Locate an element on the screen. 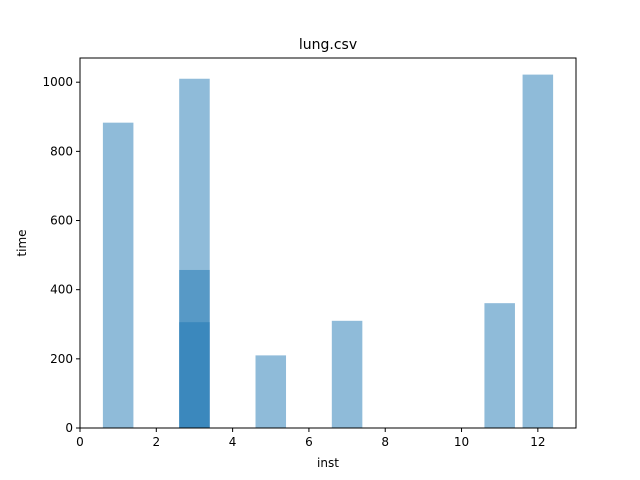 Image resolution: width=640 pixels, height=480 pixels. x-tick-label: 6 is located at coordinates (309, 442).